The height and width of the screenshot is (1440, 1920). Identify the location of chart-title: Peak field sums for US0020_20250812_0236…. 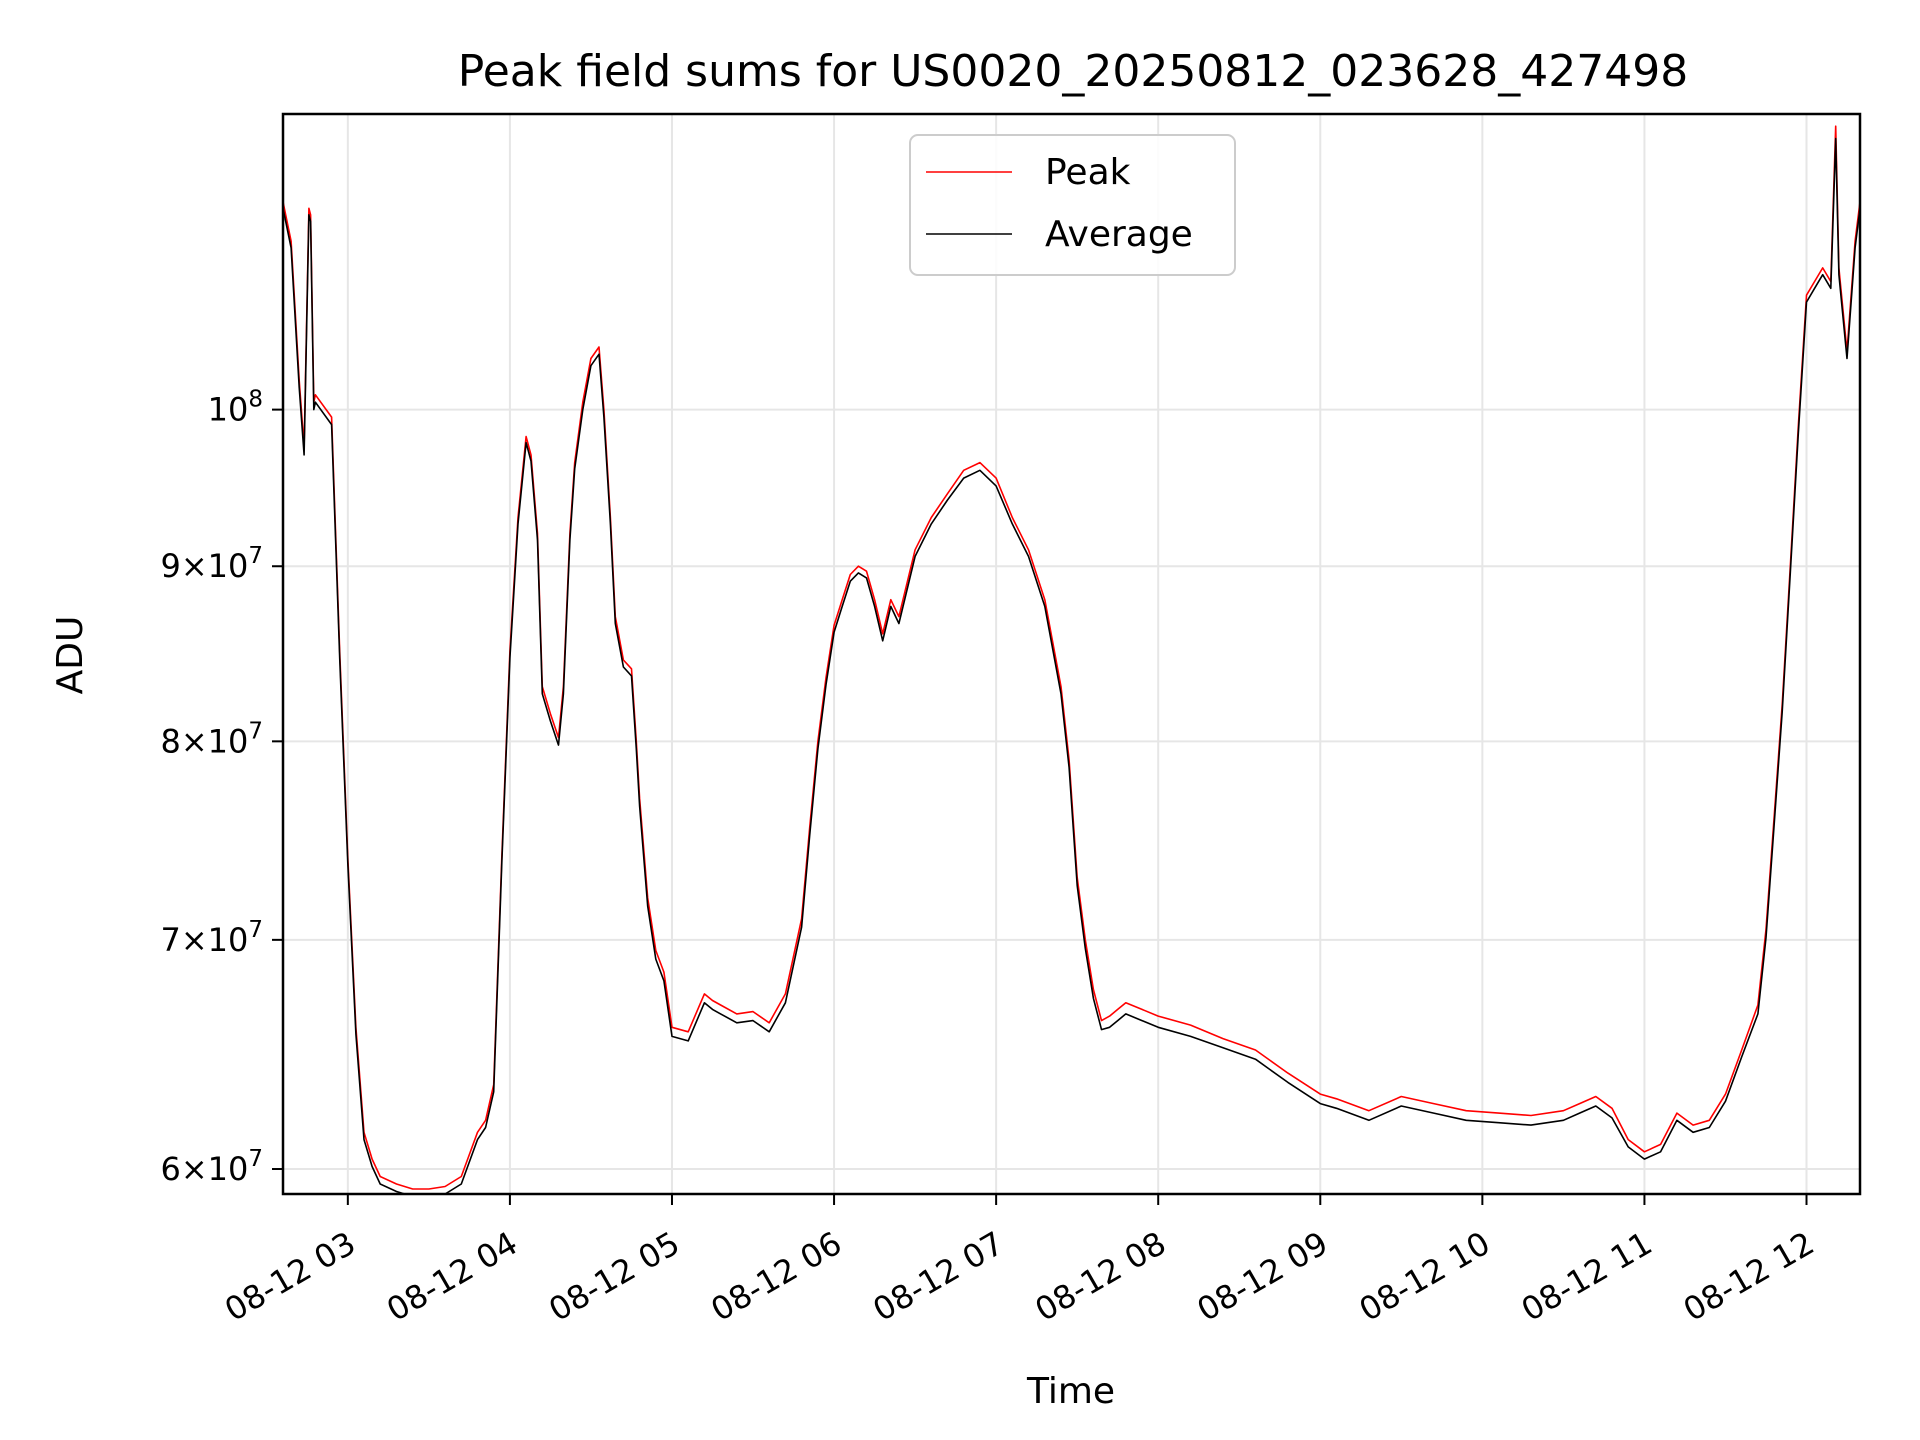
(1073, 71).